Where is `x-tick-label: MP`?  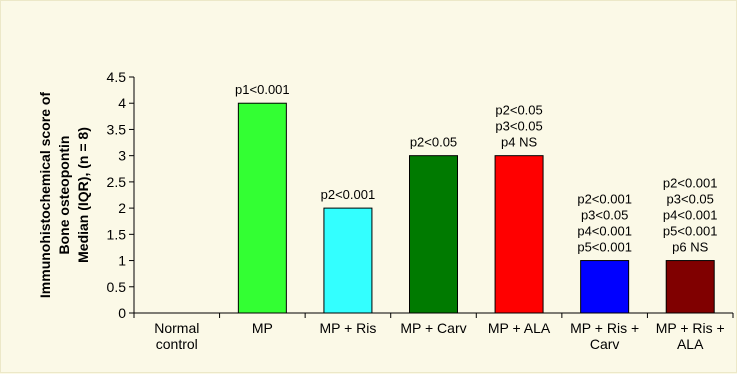 x-tick-label: MP is located at coordinates (262, 328).